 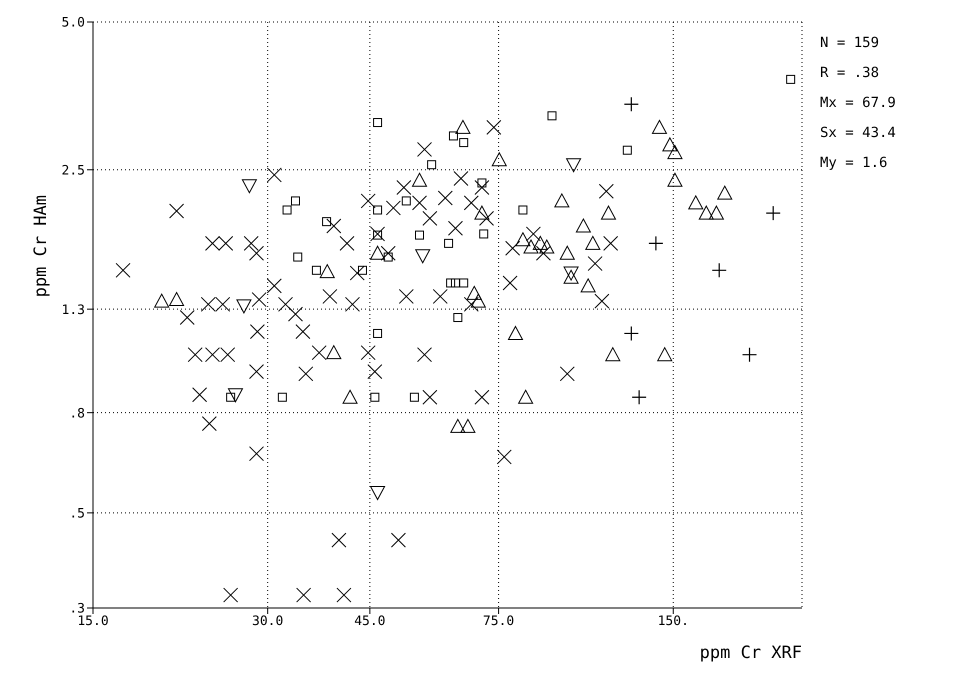 What do you see at coordinates (77, 414) in the screenshot?
I see `y-tick-label: .8` at bounding box center [77, 414].